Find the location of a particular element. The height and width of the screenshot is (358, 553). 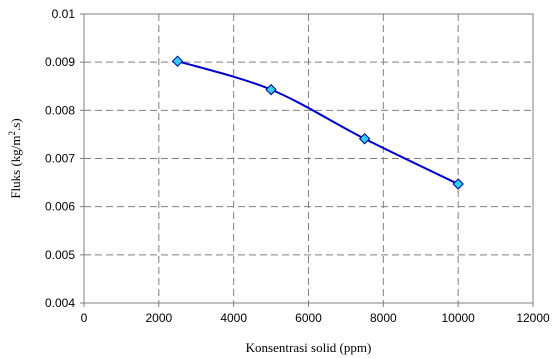

x-tick-label: 6000 is located at coordinates (308, 318).